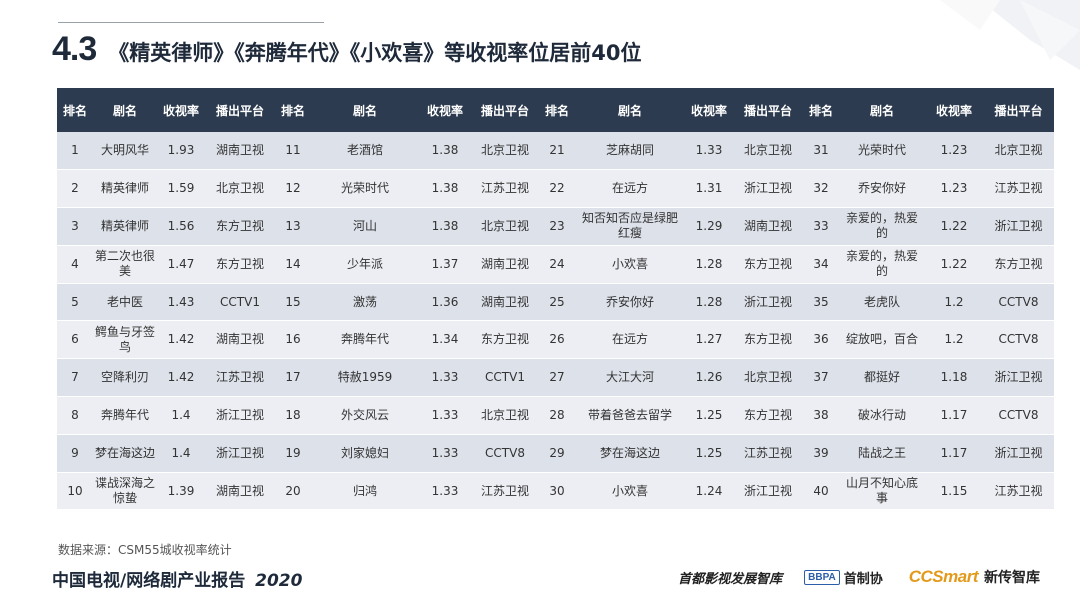 The width and height of the screenshot is (1080, 610). I want to click on table-cell: 11, so click(293, 151).